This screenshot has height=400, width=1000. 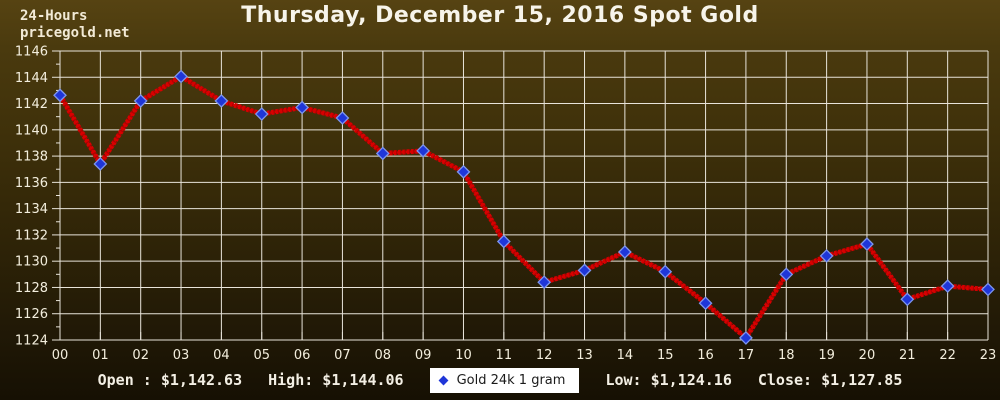 What do you see at coordinates (302, 355) in the screenshot?
I see `svg-text: 06` at bounding box center [302, 355].